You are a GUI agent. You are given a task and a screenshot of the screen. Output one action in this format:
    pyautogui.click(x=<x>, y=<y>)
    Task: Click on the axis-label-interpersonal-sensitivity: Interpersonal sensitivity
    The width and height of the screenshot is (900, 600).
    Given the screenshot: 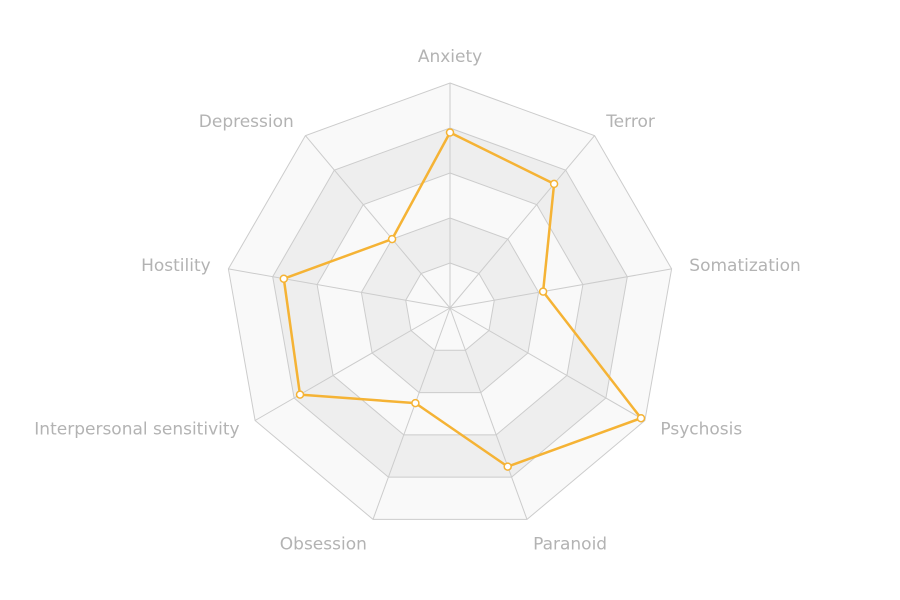 What is the action you would take?
    pyautogui.click(x=136, y=430)
    